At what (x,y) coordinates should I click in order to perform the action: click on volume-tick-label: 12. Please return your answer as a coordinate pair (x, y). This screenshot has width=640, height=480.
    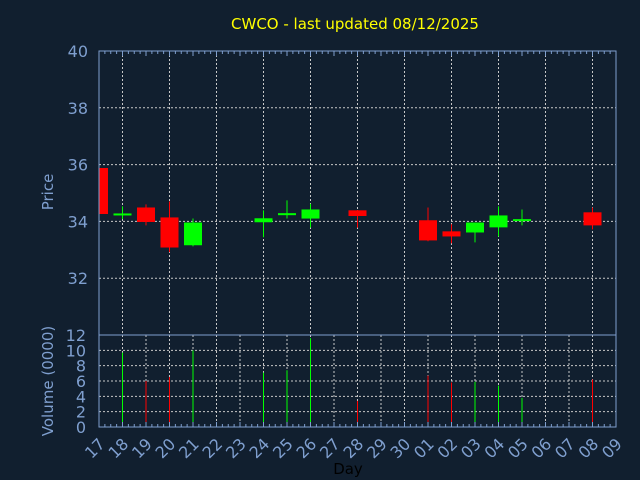
    Looking at the image, I should click on (76, 335).